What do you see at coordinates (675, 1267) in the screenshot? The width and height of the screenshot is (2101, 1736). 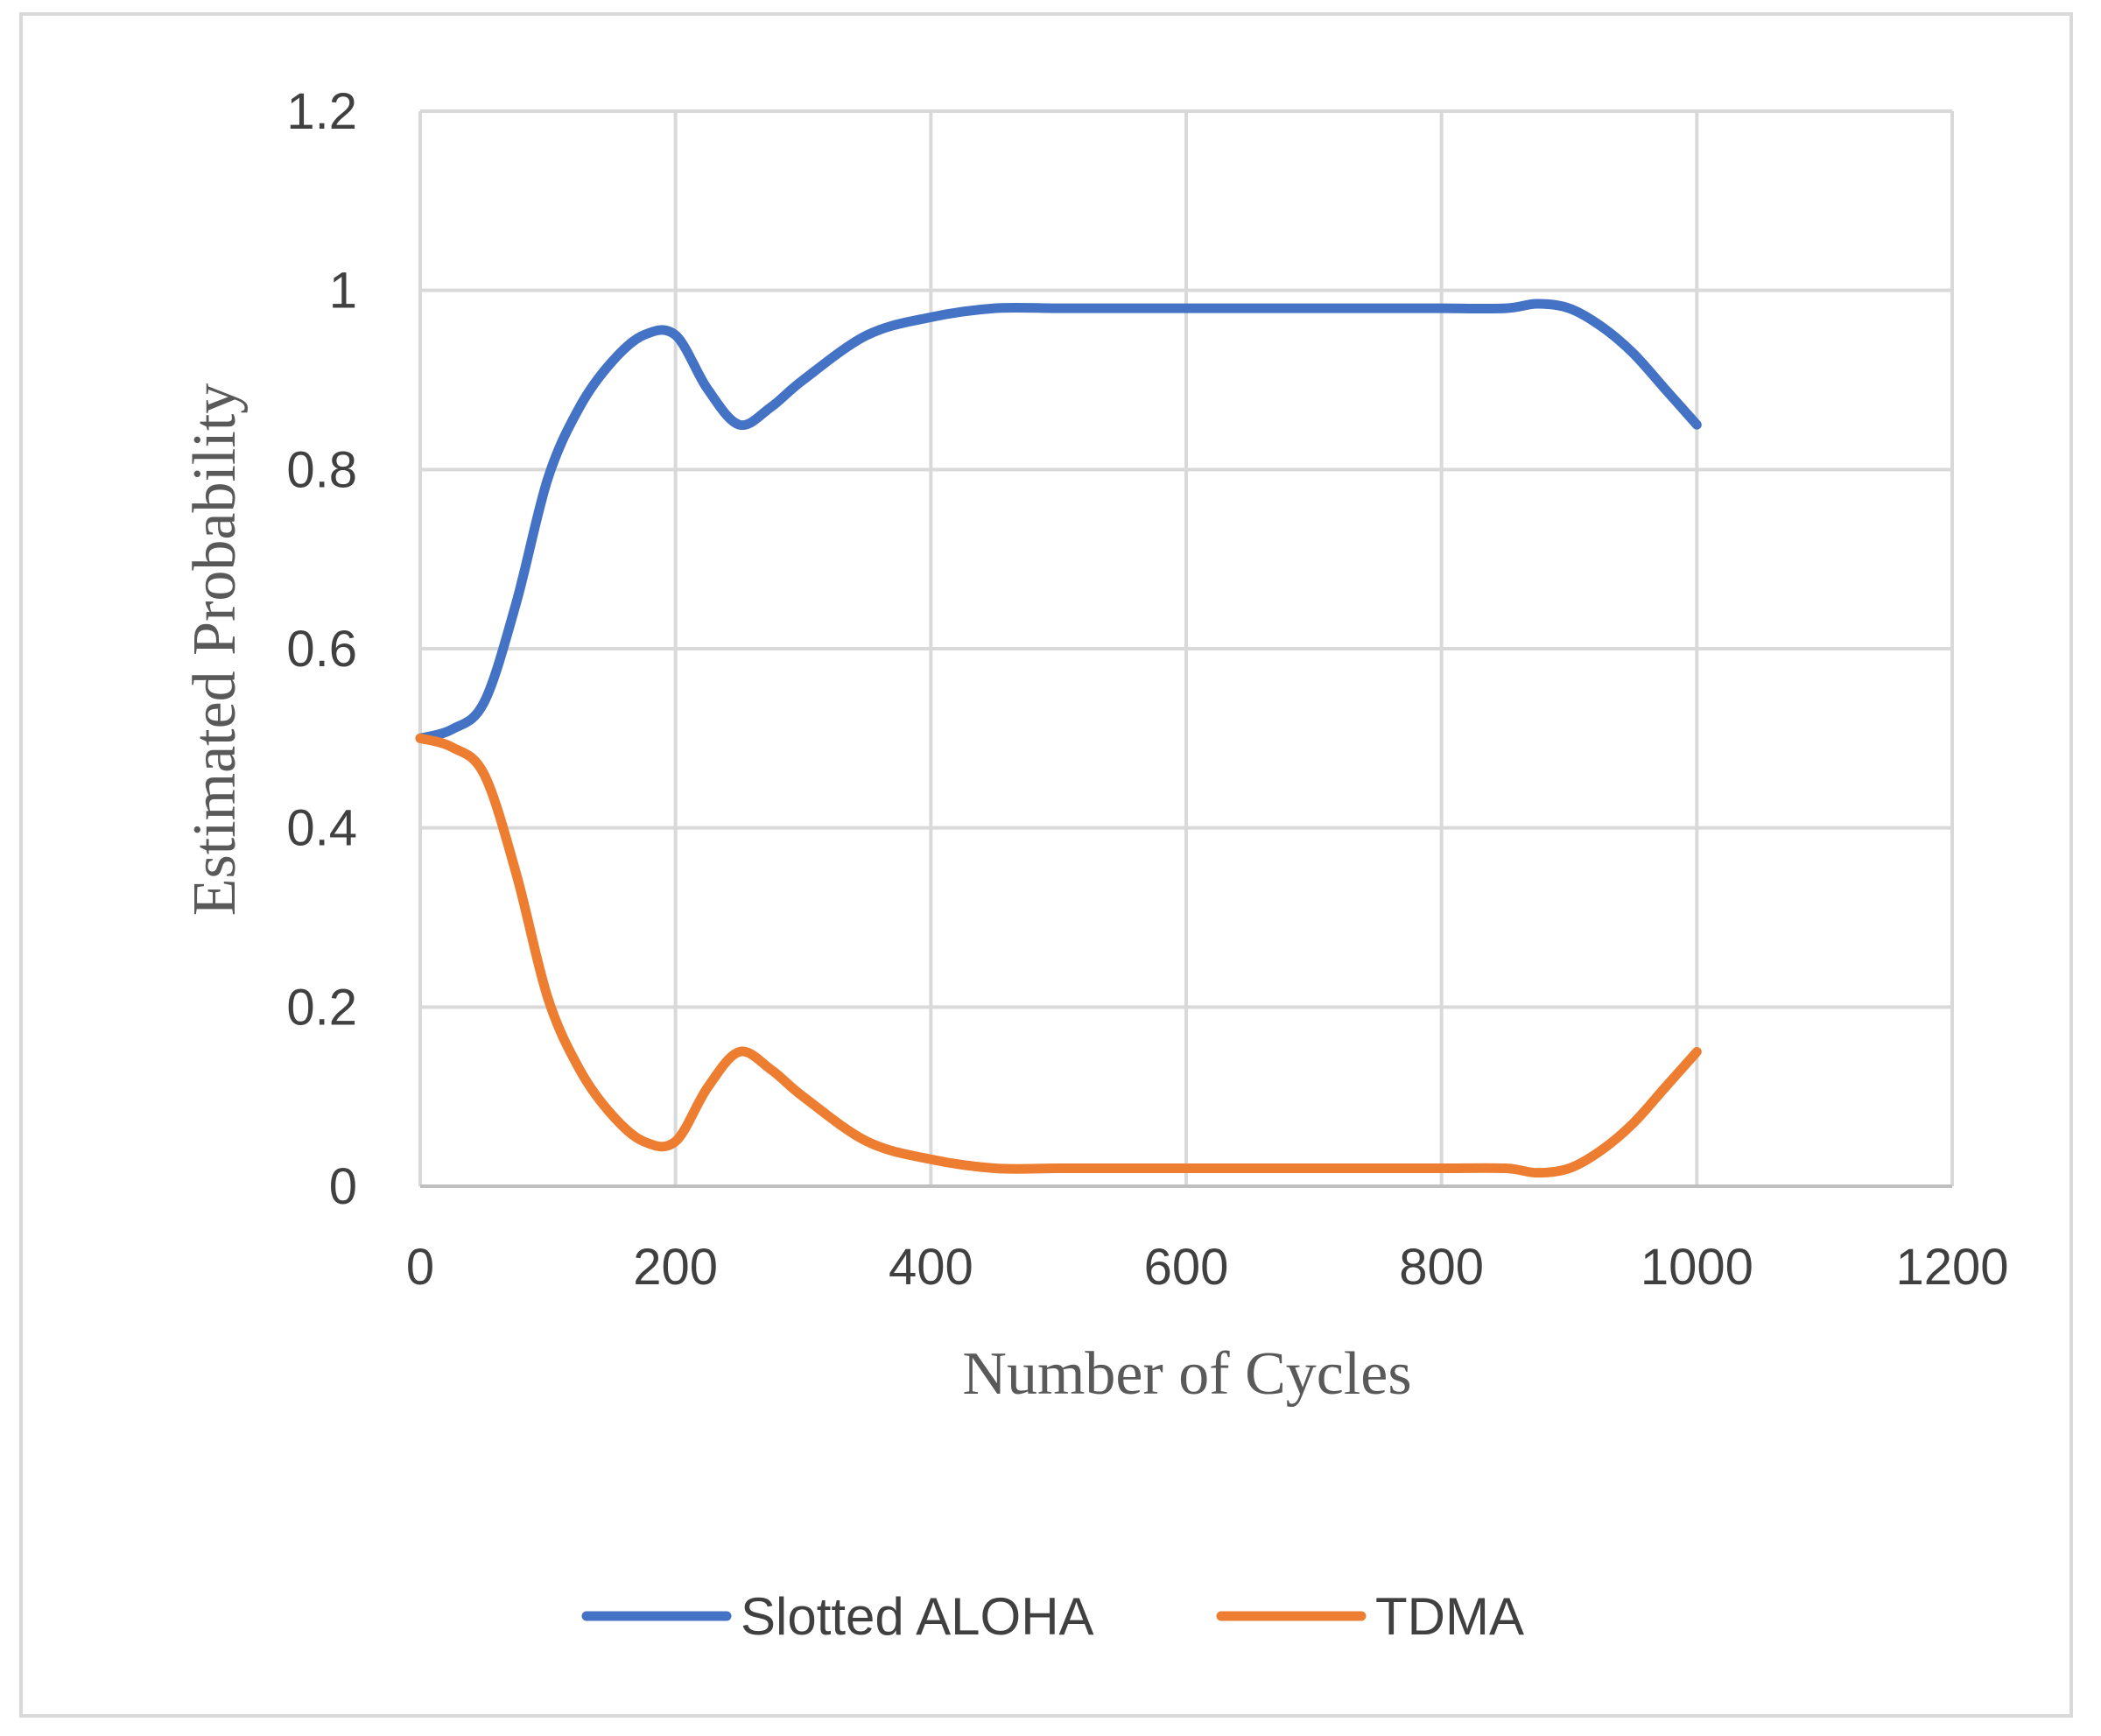 I see `x-tick-label: 200` at bounding box center [675, 1267].